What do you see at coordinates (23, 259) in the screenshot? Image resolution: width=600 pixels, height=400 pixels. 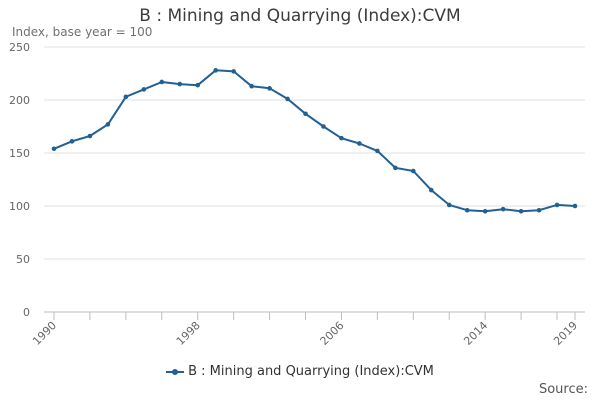 I see `y-tick-label: 50` at bounding box center [23, 259].